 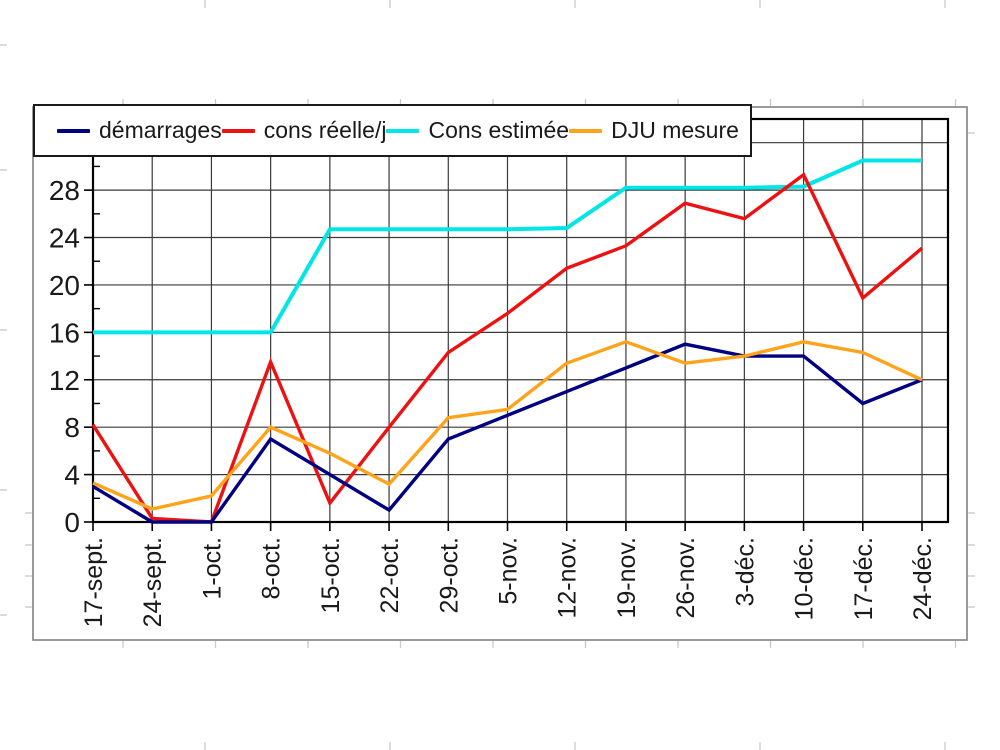 What do you see at coordinates (72, 475) in the screenshot?
I see `y-tick-label: 4` at bounding box center [72, 475].